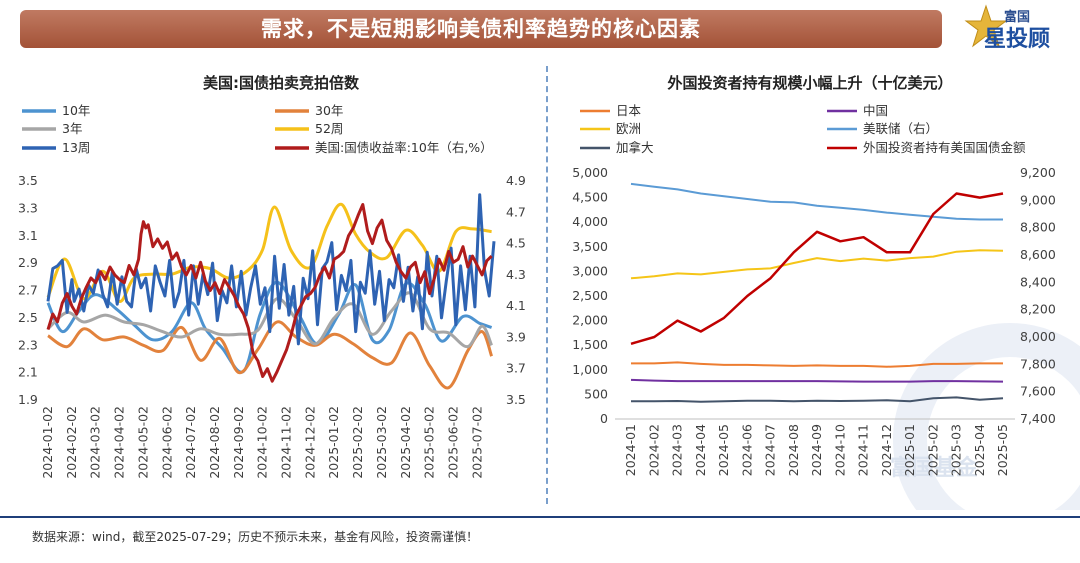 The image size is (1080, 563). Describe the element at coordinates (262, 442) in the screenshot. I see `x-tick-label: 2024-10-02` at that location.